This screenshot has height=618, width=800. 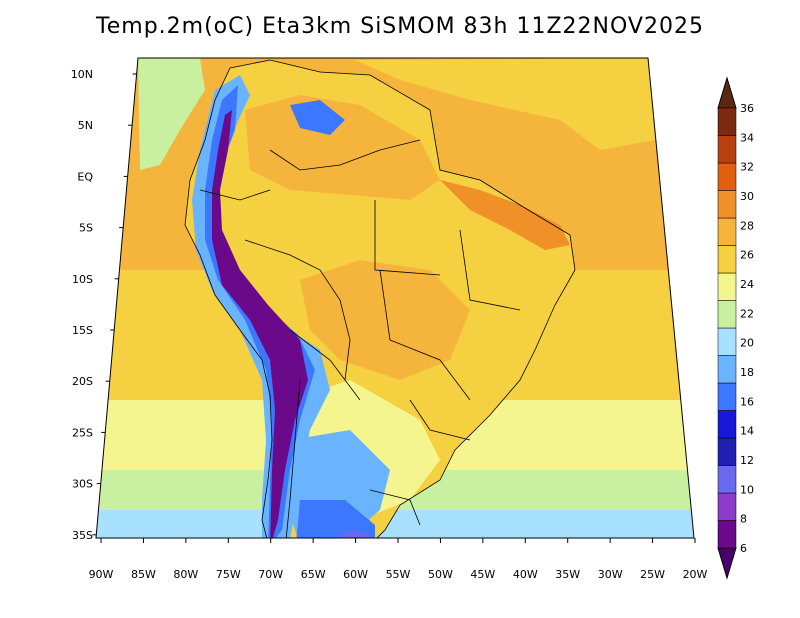 I want to click on north-brazil-hot, so click(x=342, y=147).